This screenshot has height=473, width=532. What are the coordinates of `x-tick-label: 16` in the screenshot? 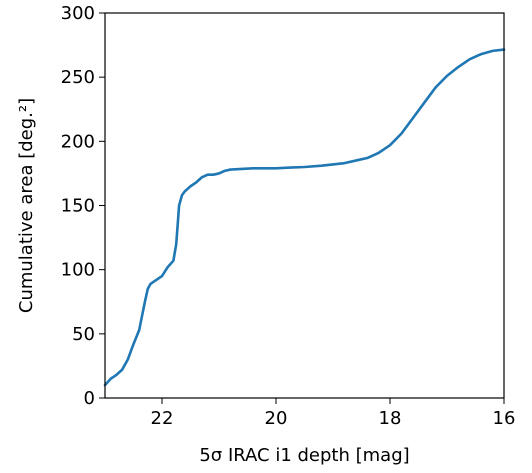 It's located at (504, 418).